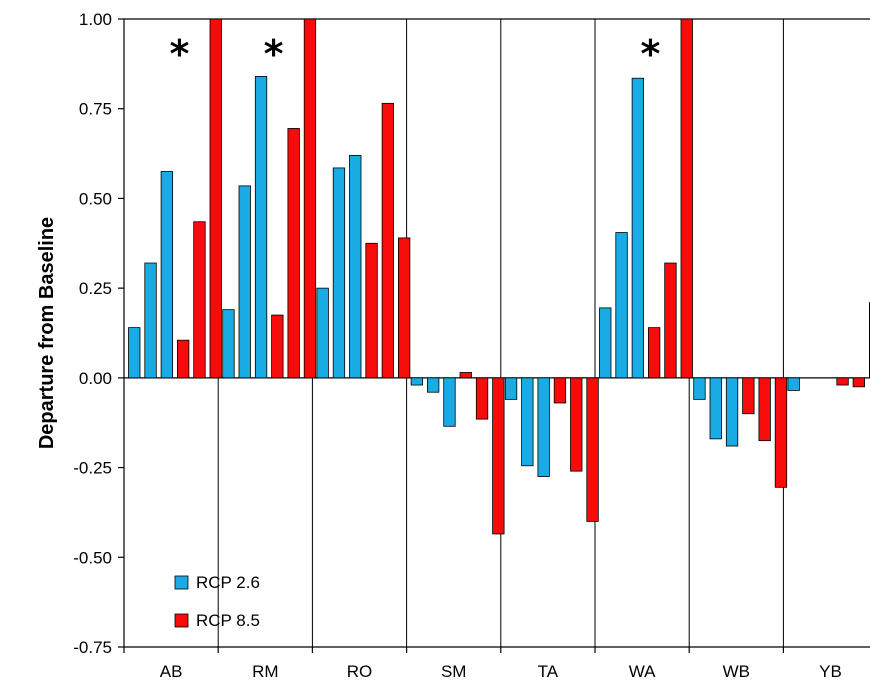  What do you see at coordinates (736, 671) in the screenshot?
I see `x-tick-label: WB` at bounding box center [736, 671].